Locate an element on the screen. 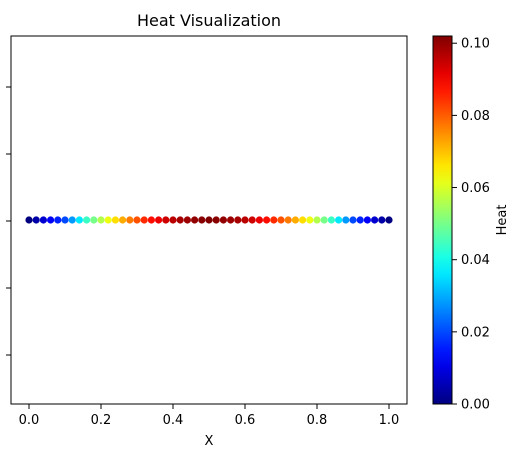 The image size is (523, 458). x-tick-label: 0.6 is located at coordinates (245, 420).